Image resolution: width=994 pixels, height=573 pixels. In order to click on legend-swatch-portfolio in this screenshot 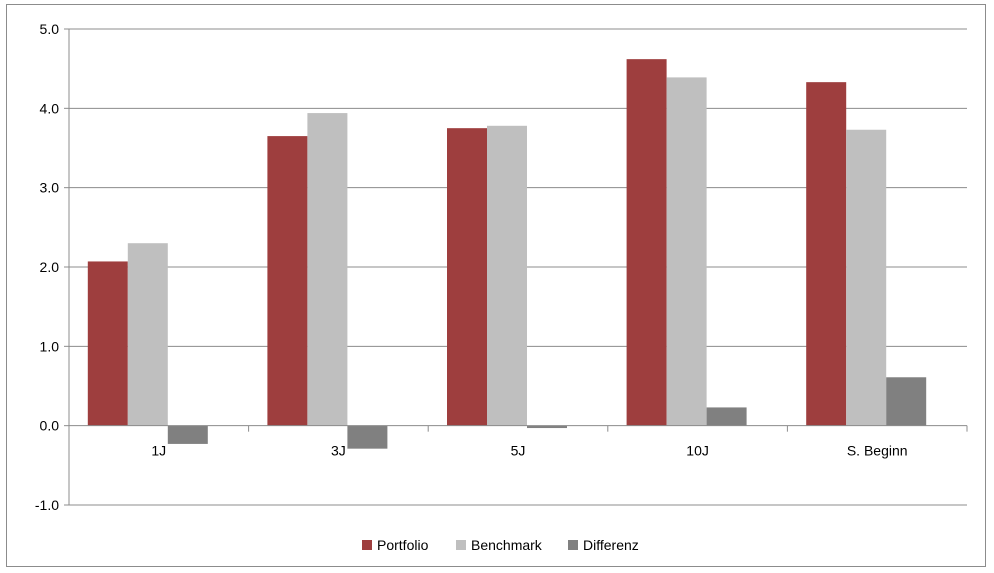, I will do `click(367, 545)`.